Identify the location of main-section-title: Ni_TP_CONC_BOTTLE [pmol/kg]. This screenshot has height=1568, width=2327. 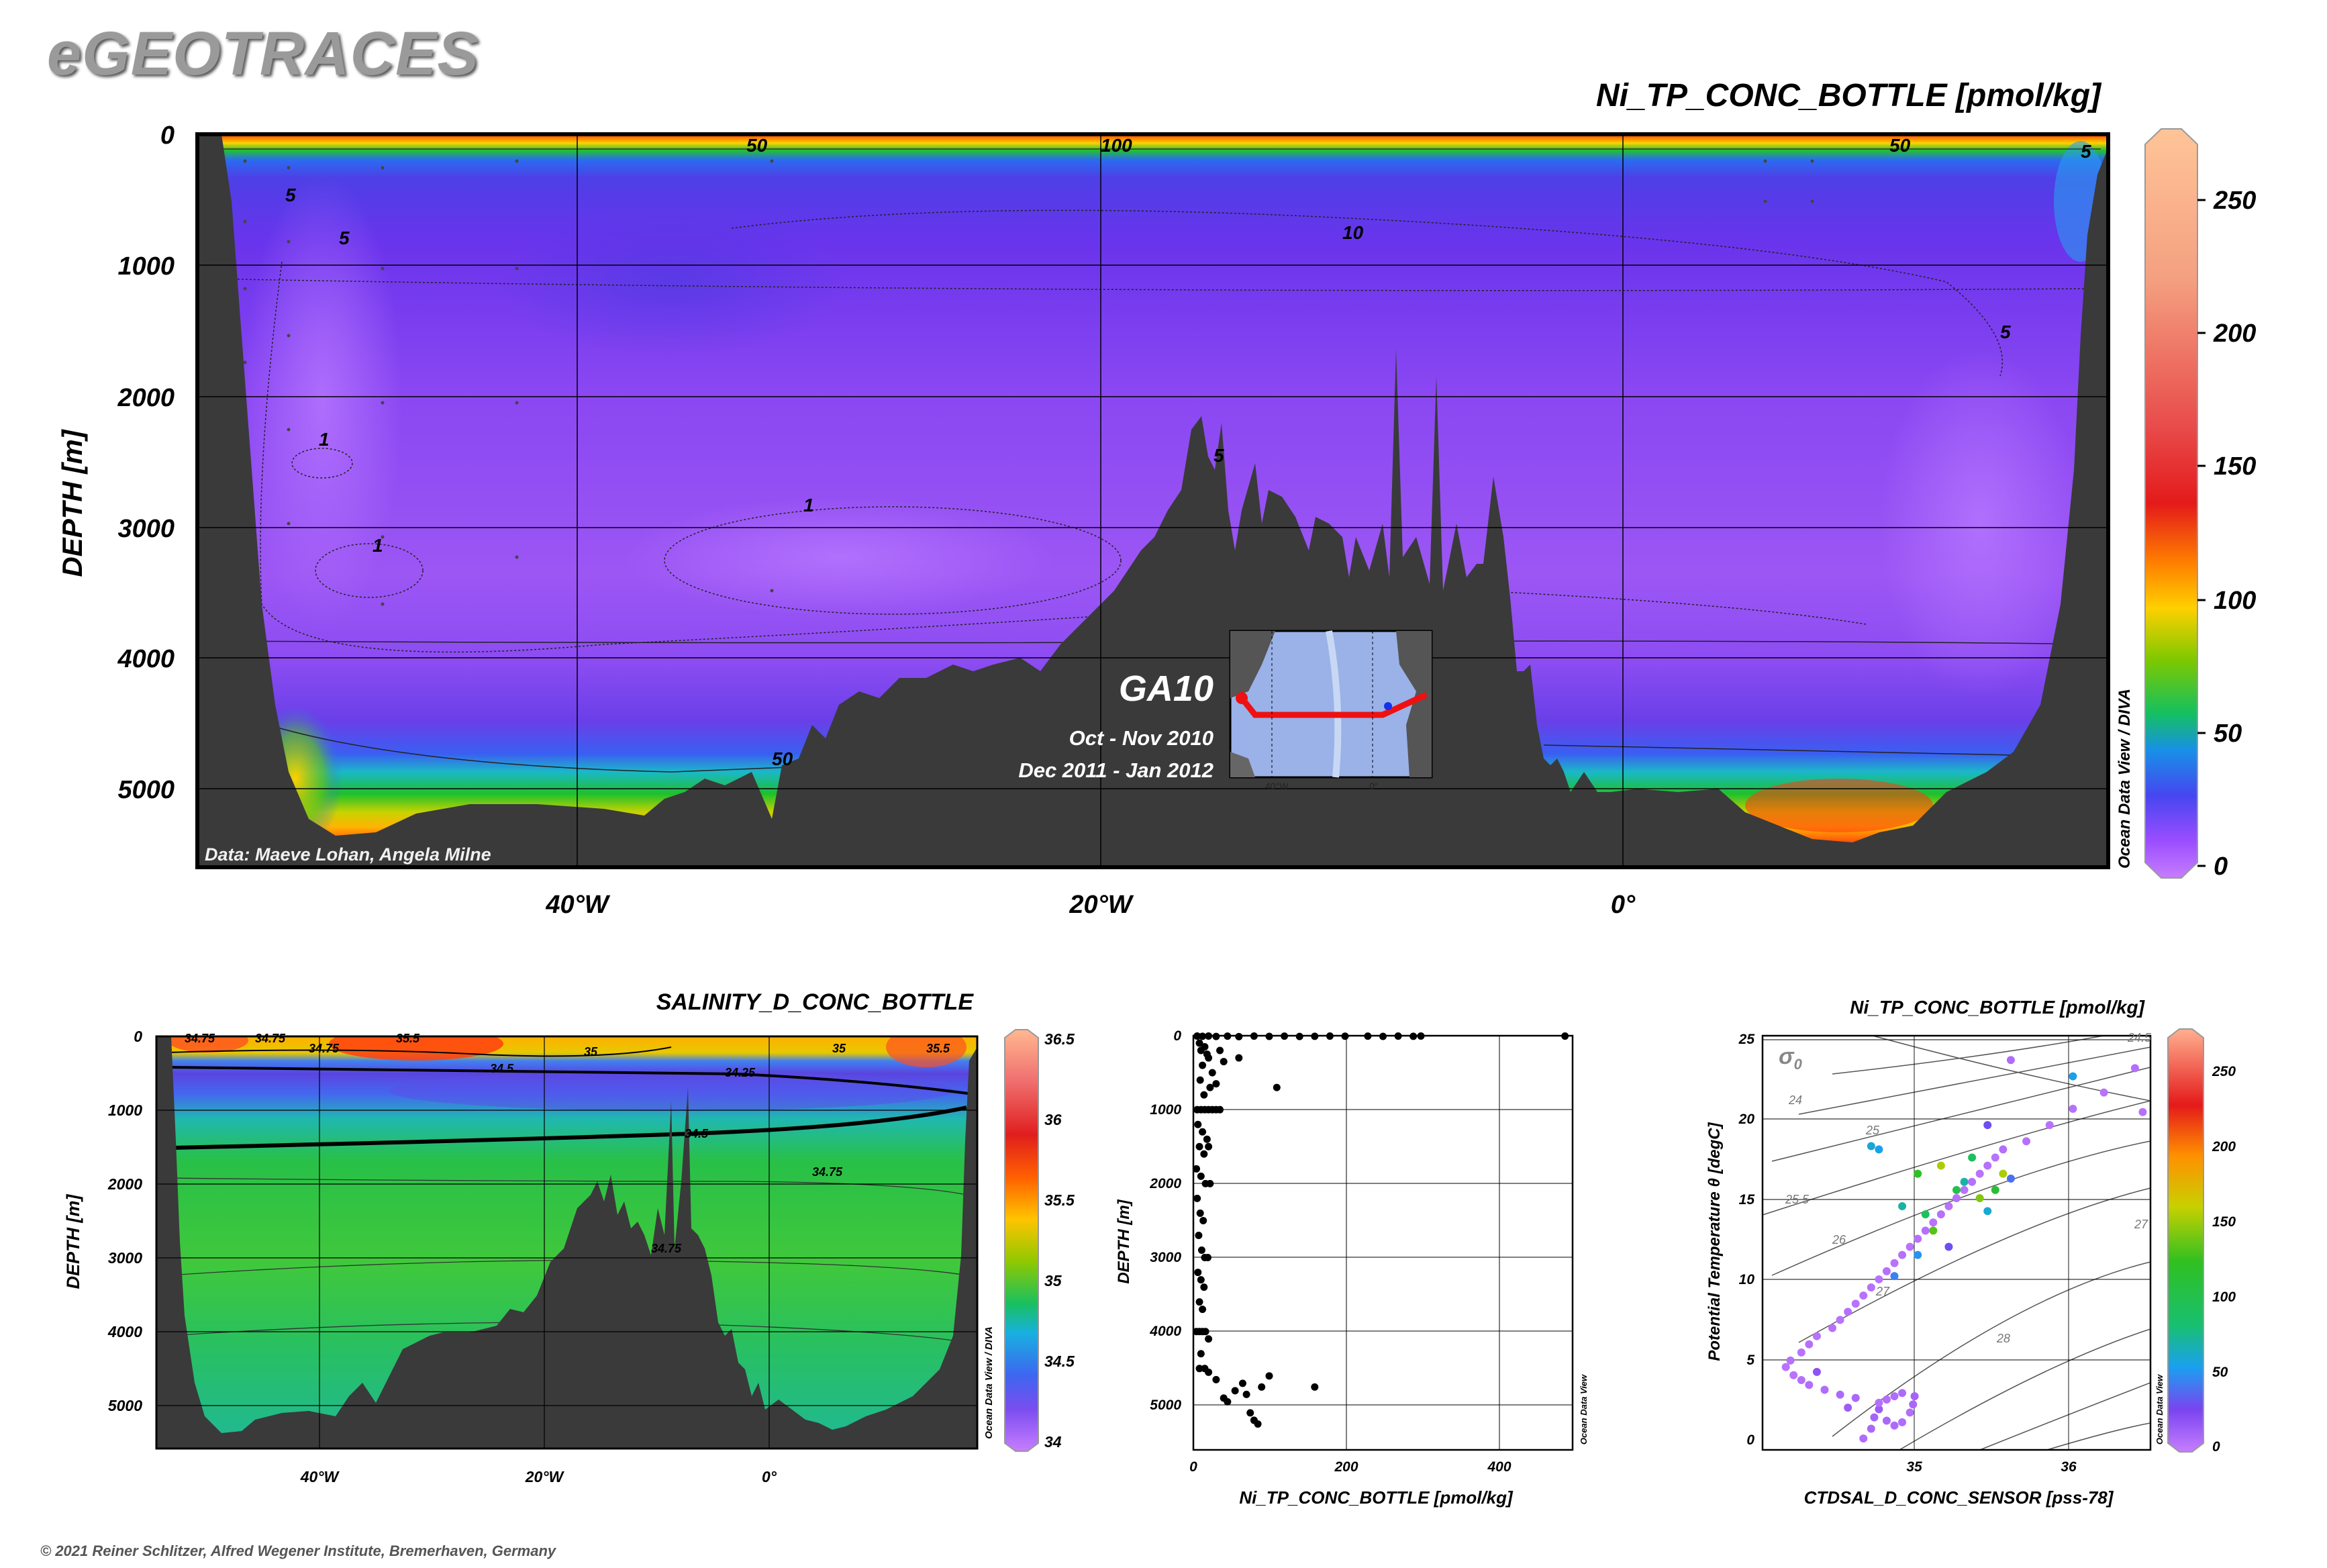
(1849, 96).